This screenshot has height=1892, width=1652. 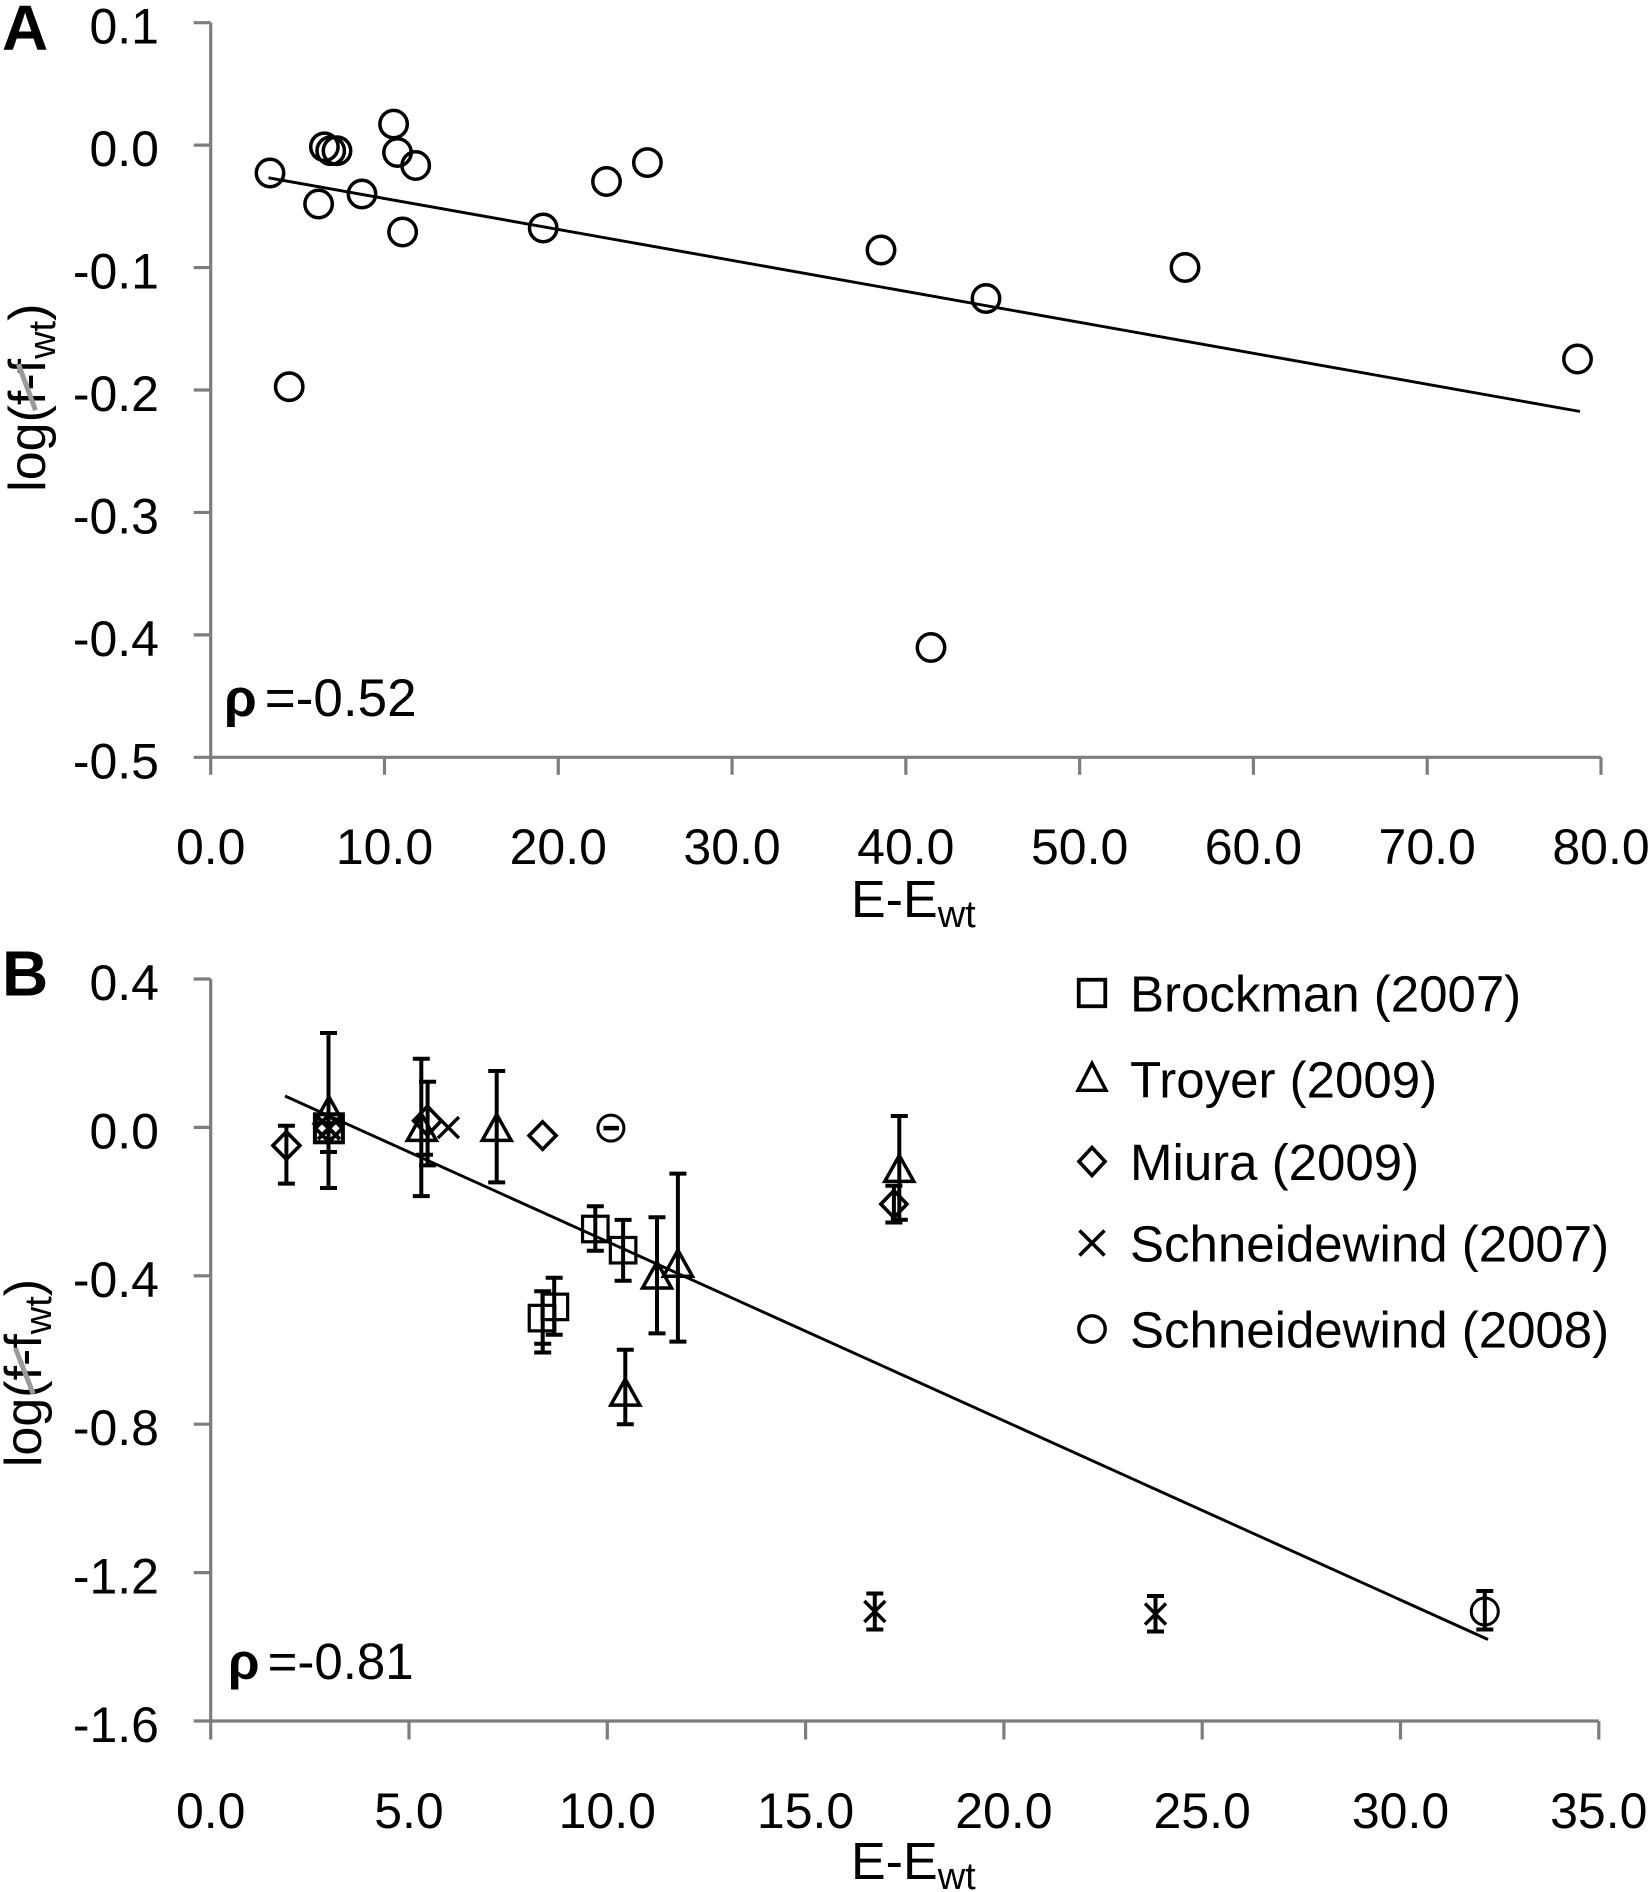 I want to click on svg-text: 60.0, so click(x=1253, y=847).